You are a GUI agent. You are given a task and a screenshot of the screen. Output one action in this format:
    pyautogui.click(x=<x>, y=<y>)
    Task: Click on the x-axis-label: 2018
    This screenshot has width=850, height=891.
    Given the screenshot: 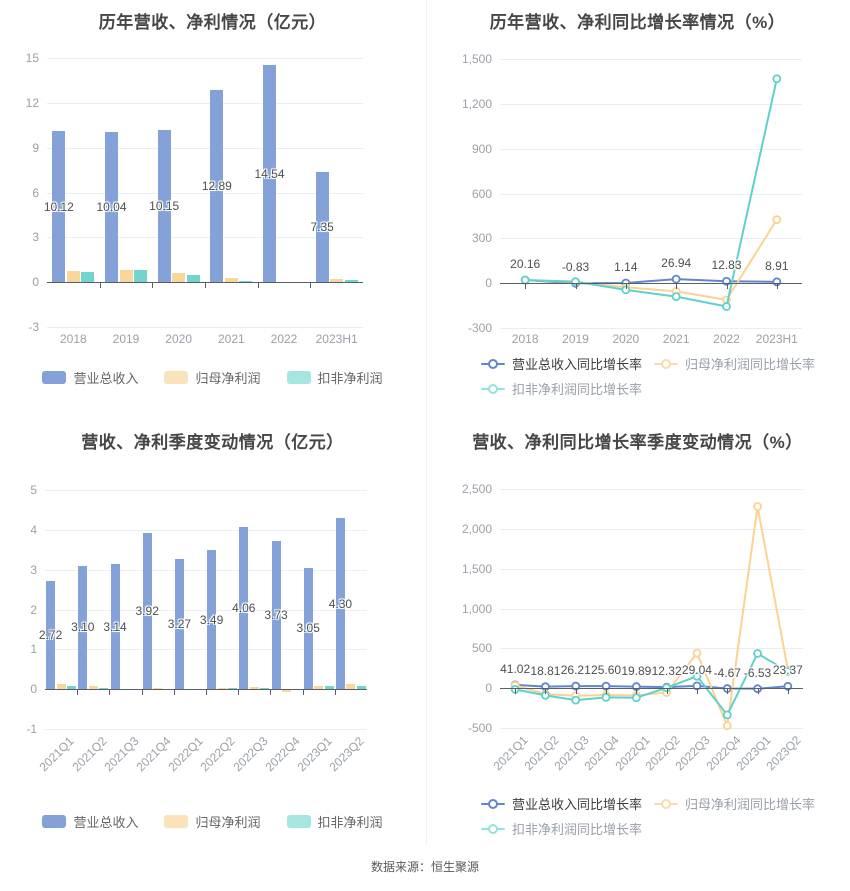 What is the action you would take?
    pyautogui.click(x=525, y=339)
    